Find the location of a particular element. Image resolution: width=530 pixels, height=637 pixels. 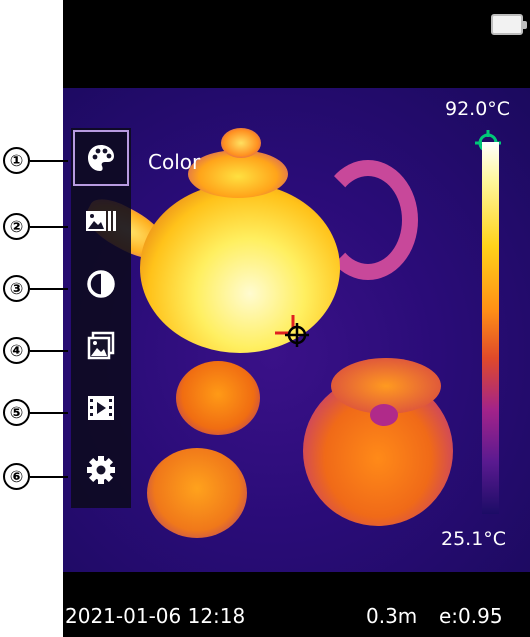

status-datetime: 2021-01-06 12:18 is located at coordinates (155, 616).